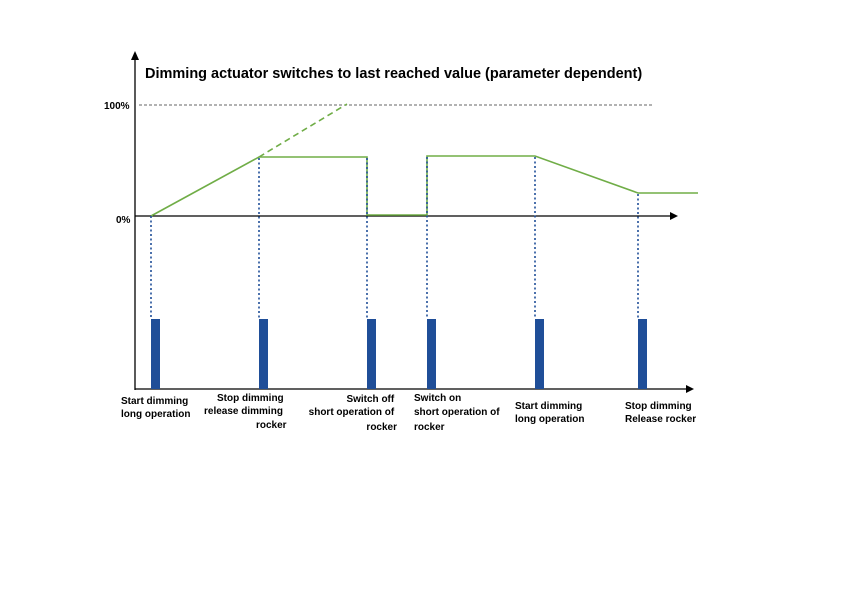 The image size is (842, 595). I want to click on level-axis-arrowhead, so click(674, 216).